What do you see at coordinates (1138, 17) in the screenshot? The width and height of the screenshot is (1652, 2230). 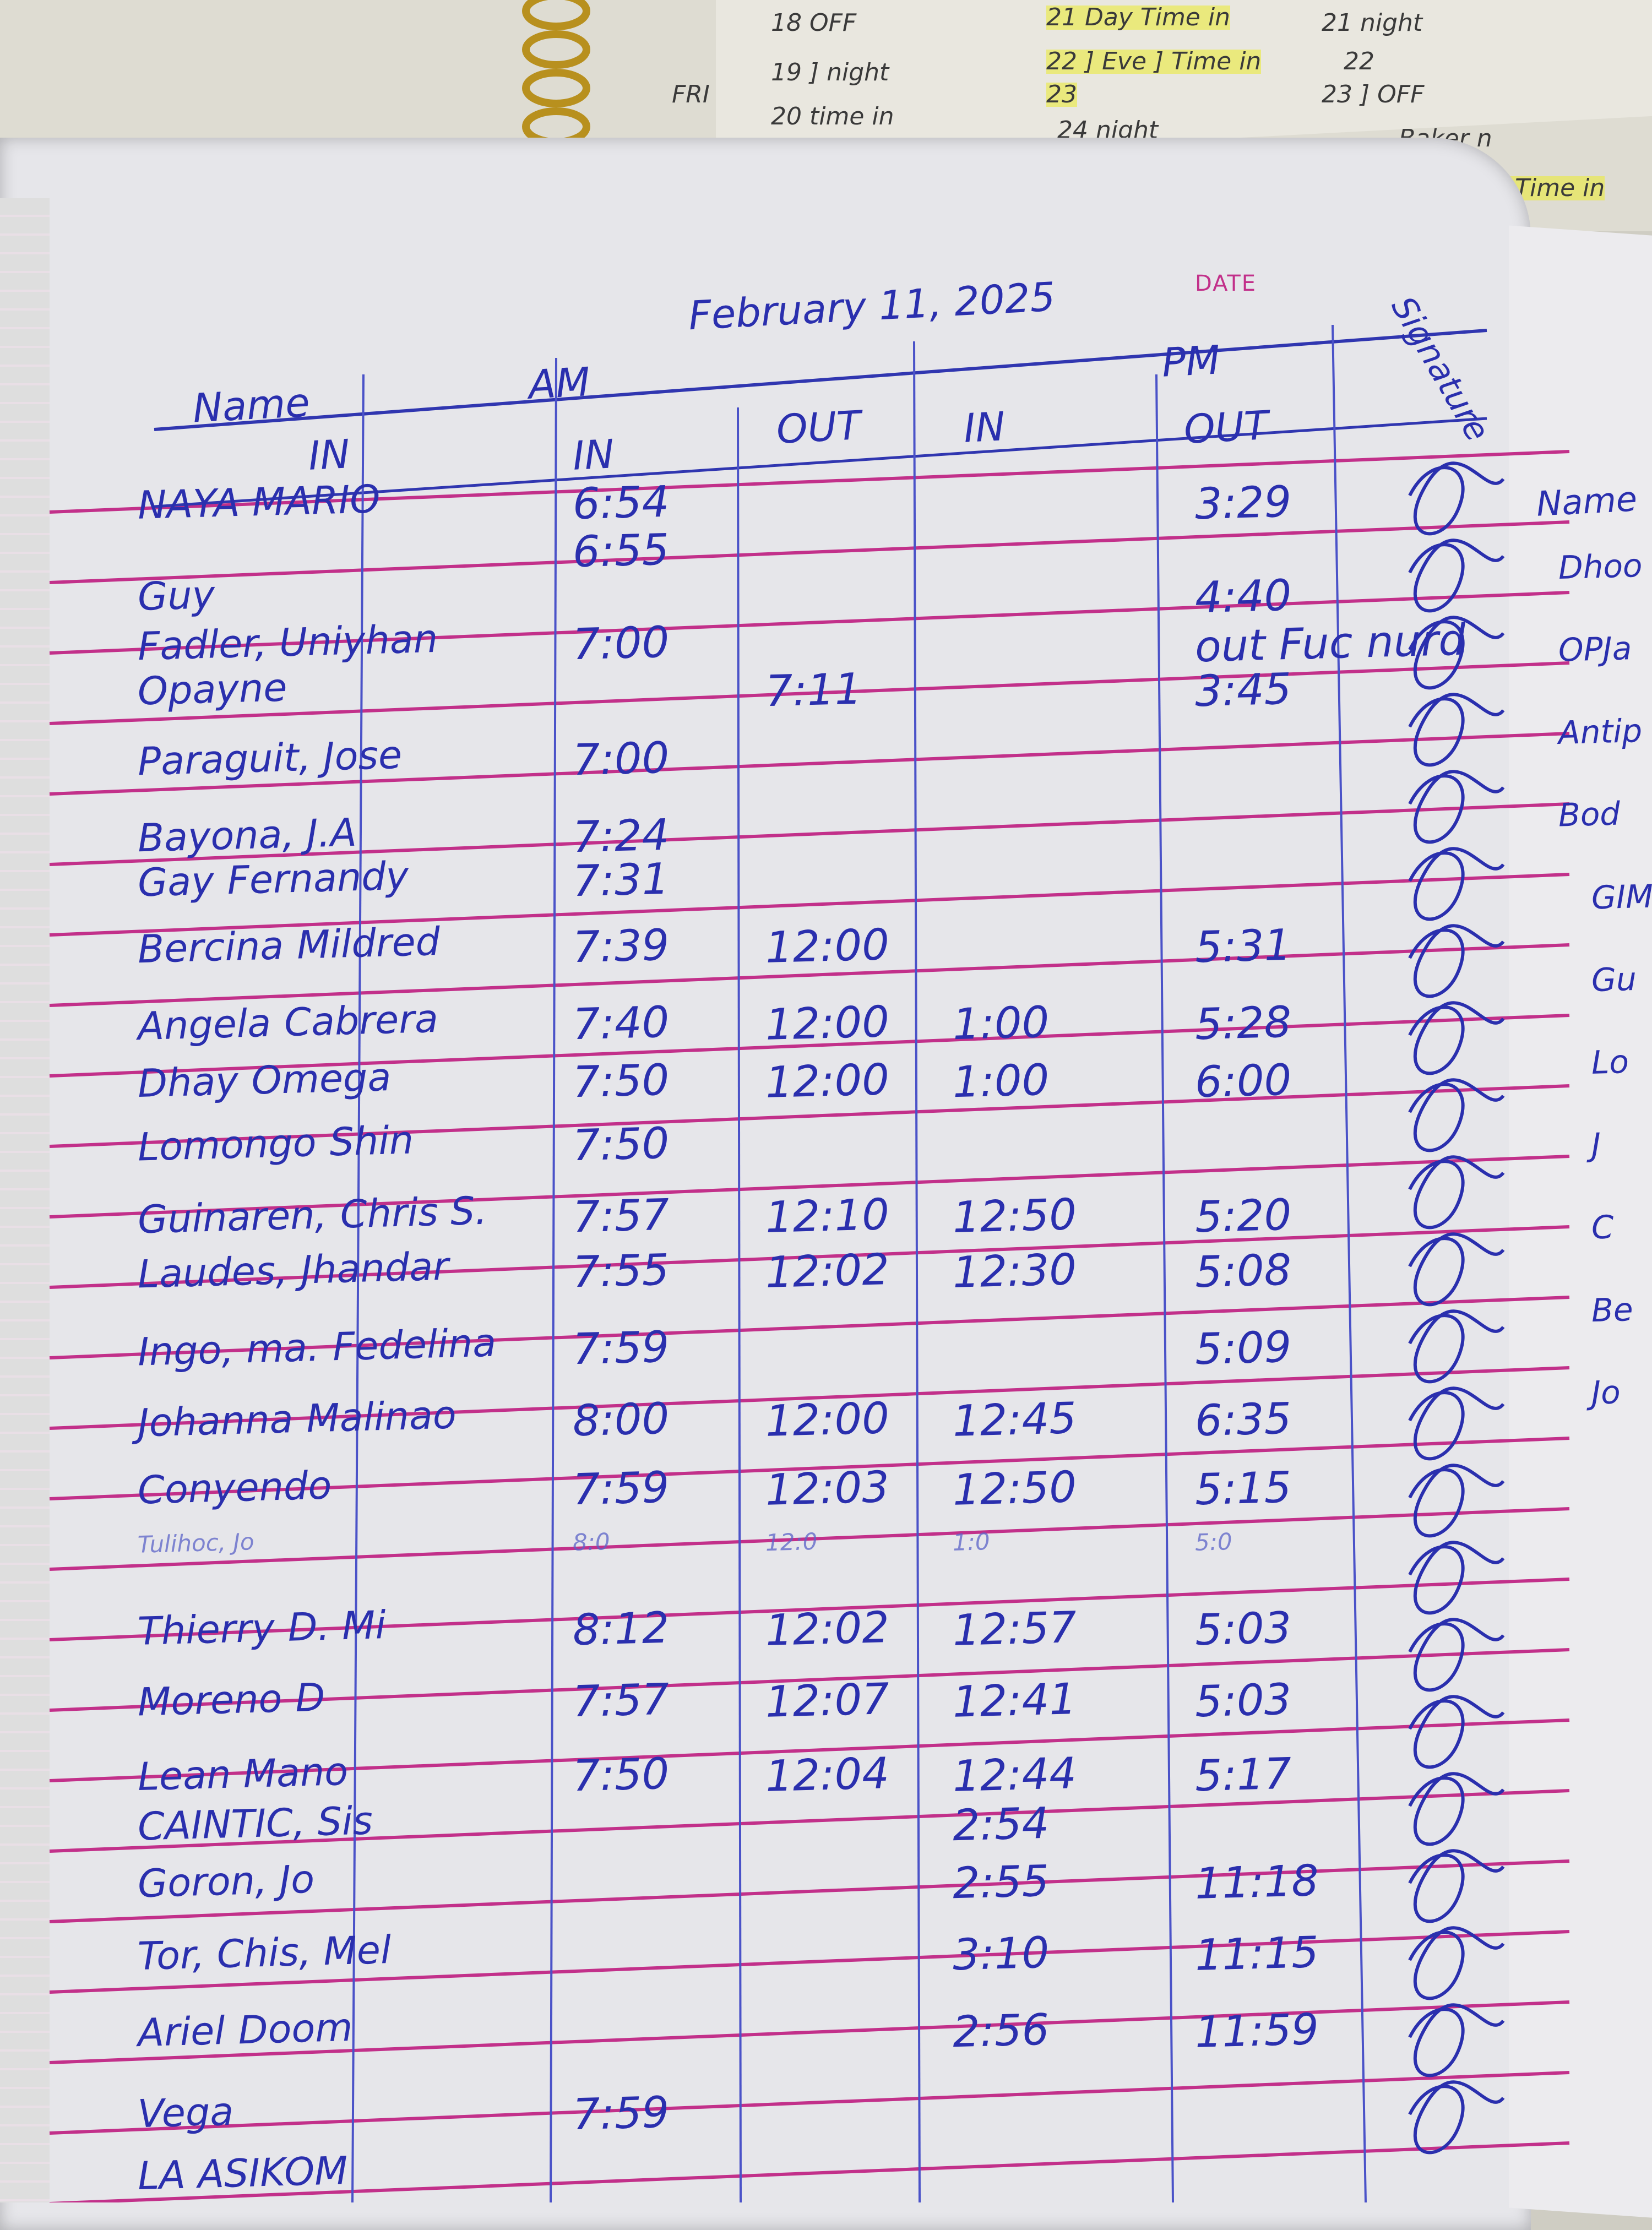 I see `planner-entry: 21 Day Time in` at bounding box center [1138, 17].